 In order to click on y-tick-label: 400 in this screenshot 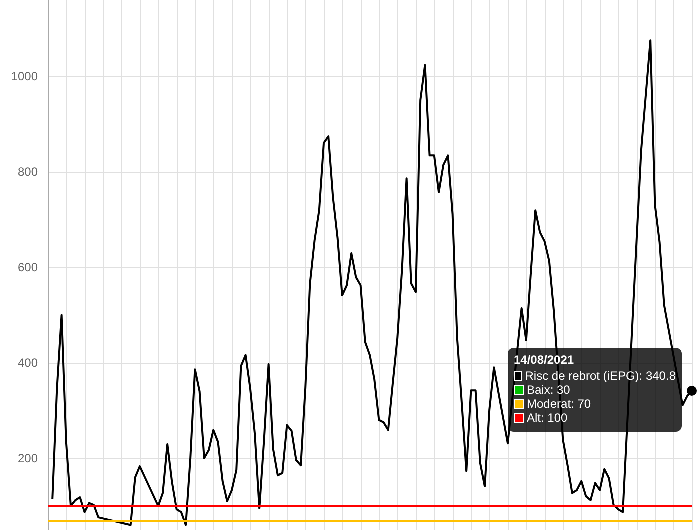, I will do `click(28, 363)`.